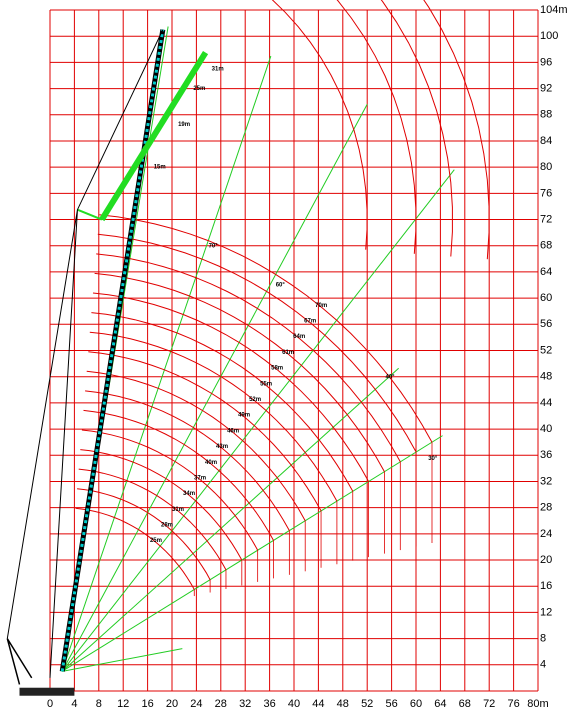  Describe the element at coordinates (321, 306) in the screenshot. I see `boom-length-label: 70m` at that location.